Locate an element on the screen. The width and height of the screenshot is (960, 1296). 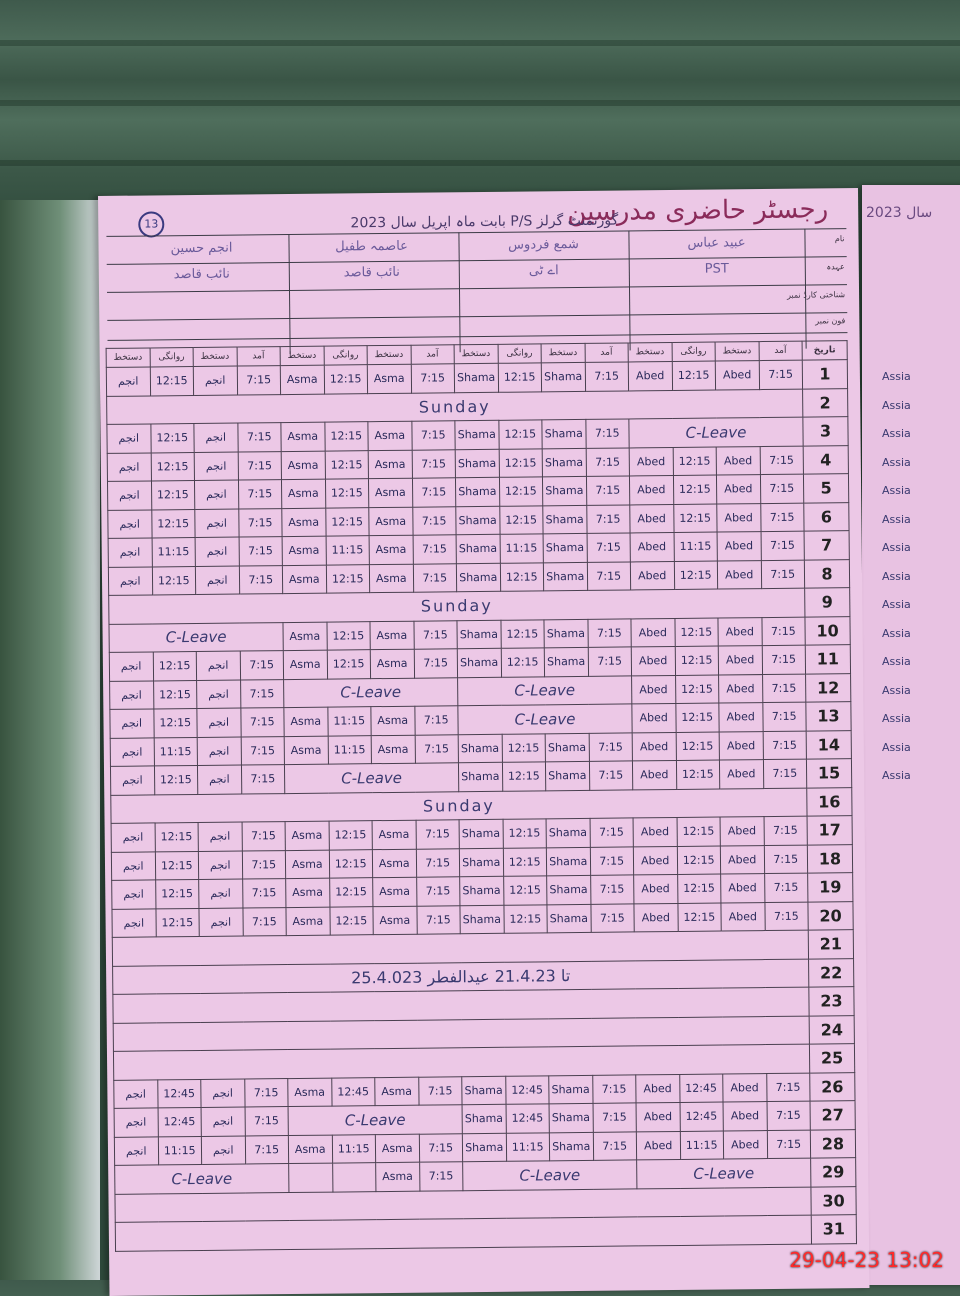
teacher-post: PST is located at coordinates (716, 269).